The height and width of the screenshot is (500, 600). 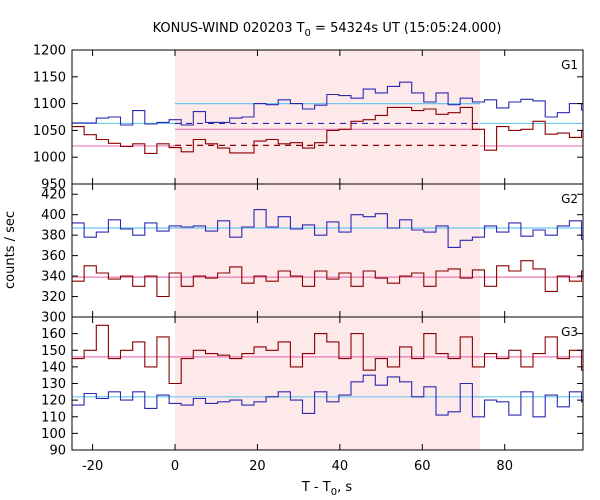 What do you see at coordinates (229, 28) in the screenshot?
I see `chart-title-main: KONUS-WIND 020203 T` at bounding box center [229, 28].